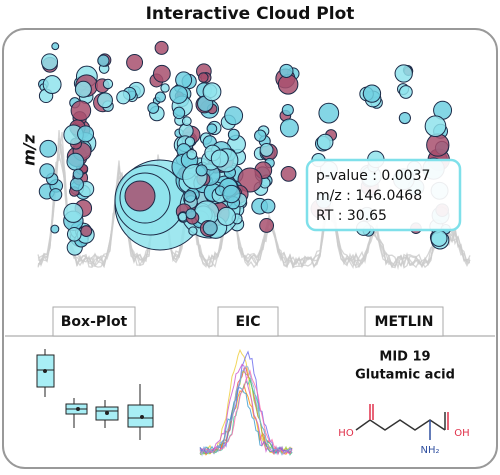 This screenshot has width=500, height=475. Describe the element at coordinates (373, 176) in the screenshot. I see `tooltip-line: p-value : 0.0037` at that location.